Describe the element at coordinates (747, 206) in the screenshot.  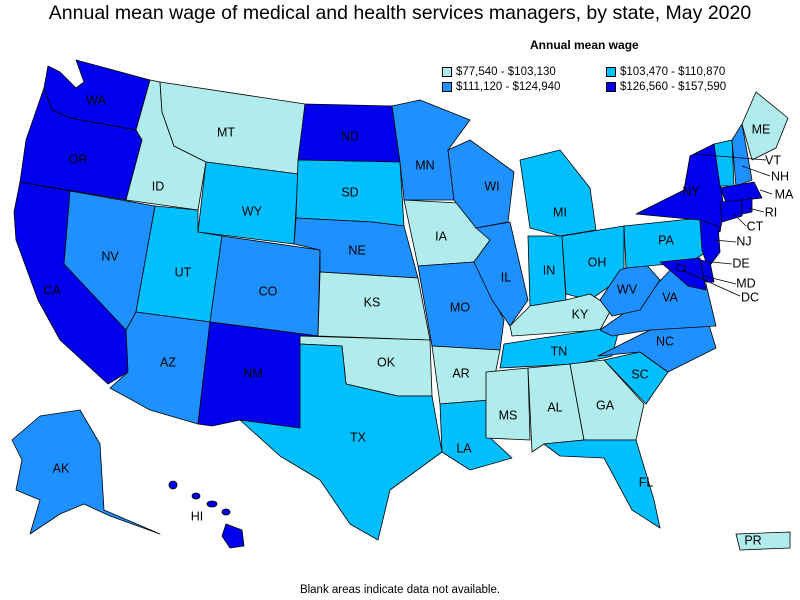
I see `state-ri` at that location.